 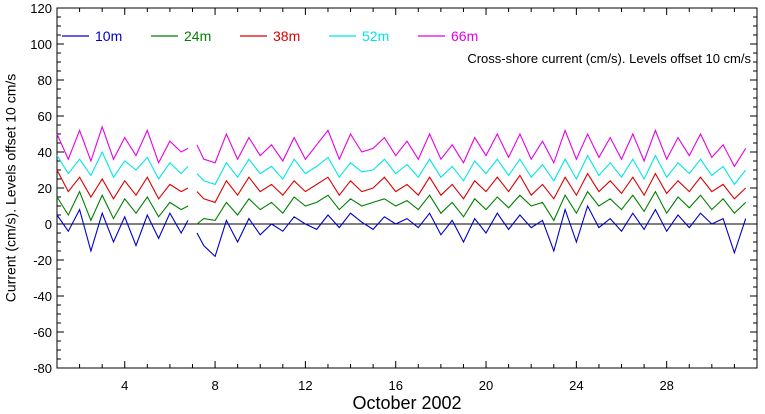 What do you see at coordinates (401, 231) in the screenshot?
I see `series-line-10m` at bounding box center [401, 231].